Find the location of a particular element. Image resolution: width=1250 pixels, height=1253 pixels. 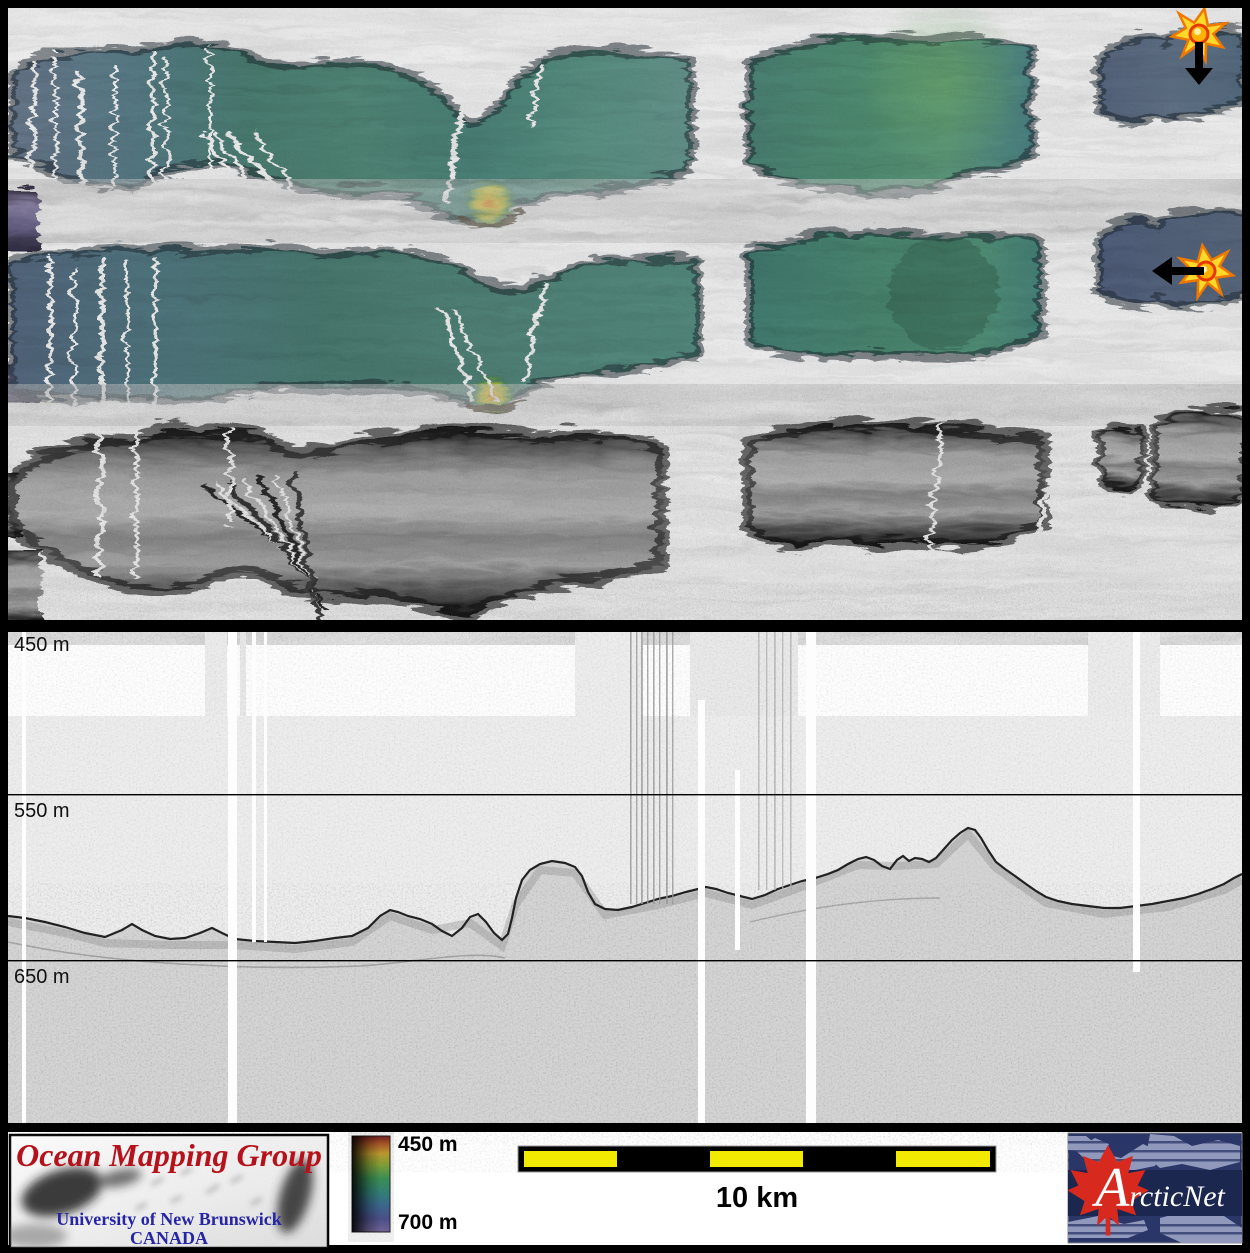

colorbar-bottom-label: 700 m is located at coordinates (428, 1222).